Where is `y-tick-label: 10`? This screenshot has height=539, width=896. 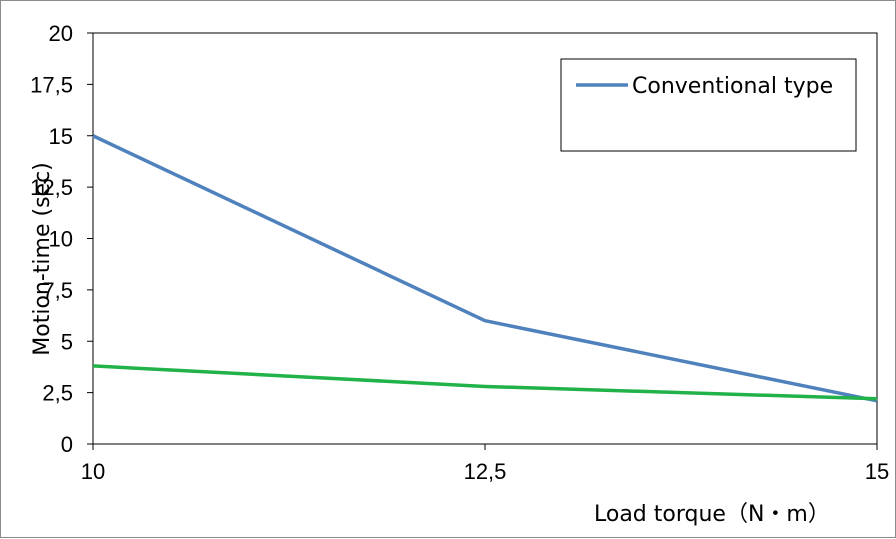
y-tick-label: 10 is located at coordinates (61, 239).